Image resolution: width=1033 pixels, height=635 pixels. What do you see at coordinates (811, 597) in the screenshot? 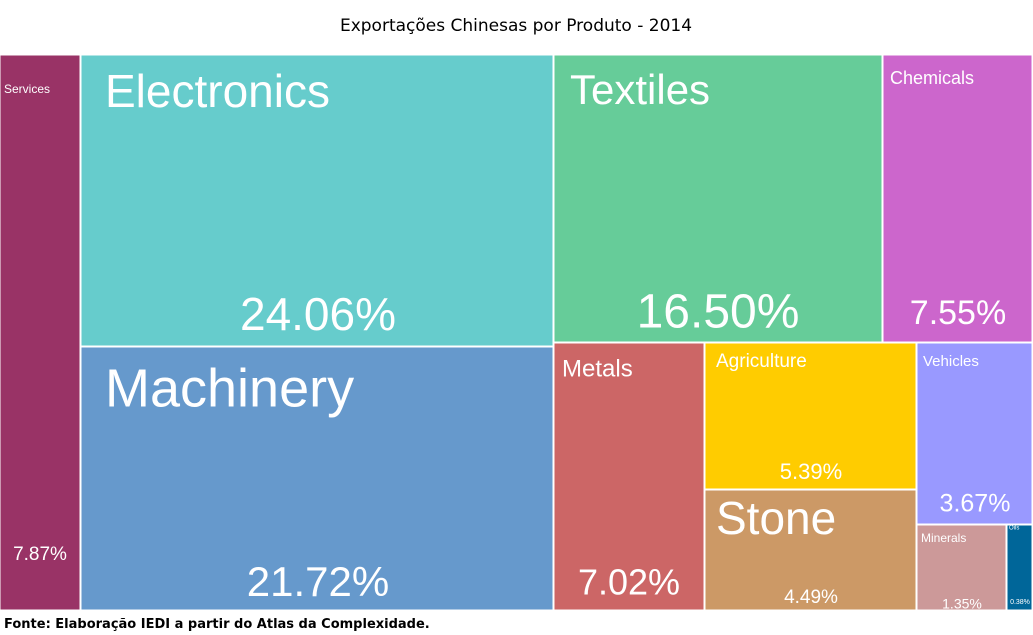
I see `value-label: 4.49%` at bounding box center [811, 597].